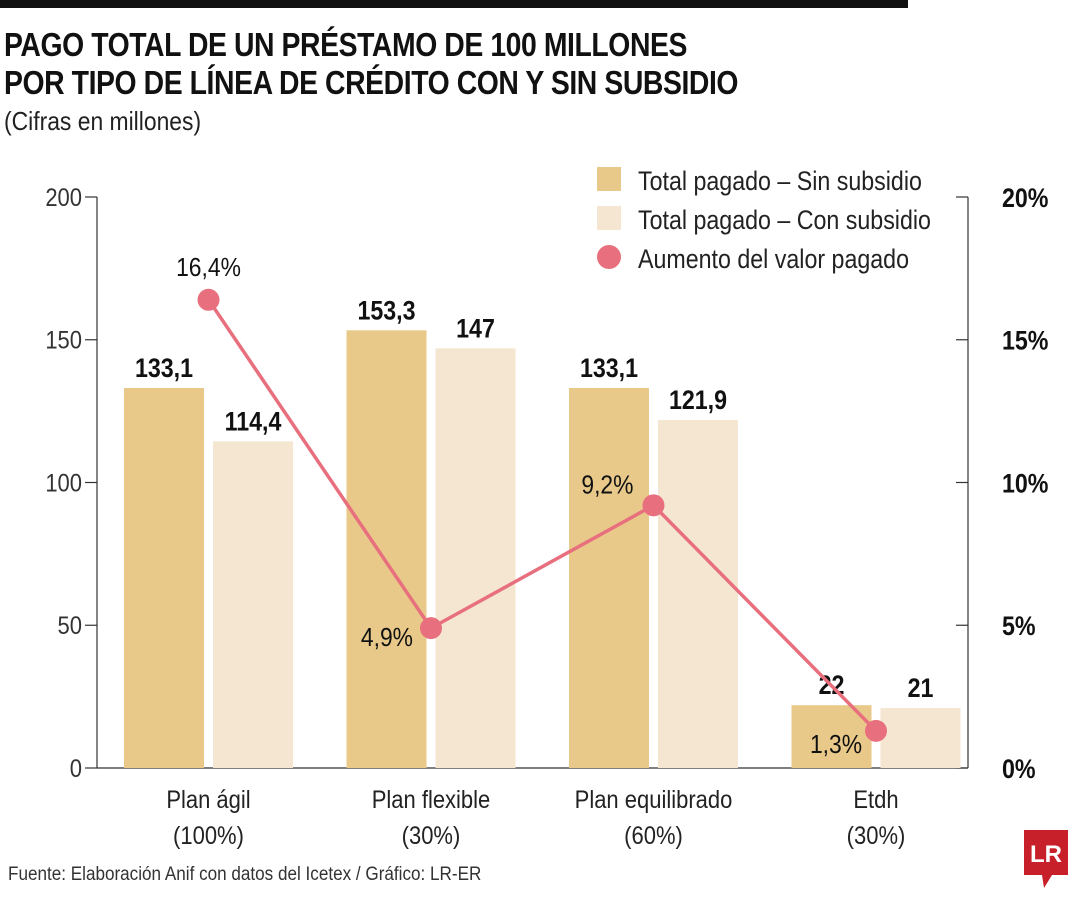  I want to click on category-label: Plan ágil, so click(208, 800).